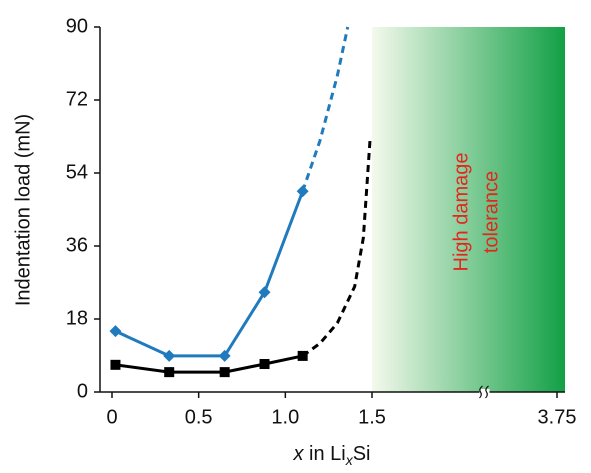  What do you see at coordinates (77, 172) in the screenshot?
I see `y-tick-label: 54` at bounding box center [77, 172].